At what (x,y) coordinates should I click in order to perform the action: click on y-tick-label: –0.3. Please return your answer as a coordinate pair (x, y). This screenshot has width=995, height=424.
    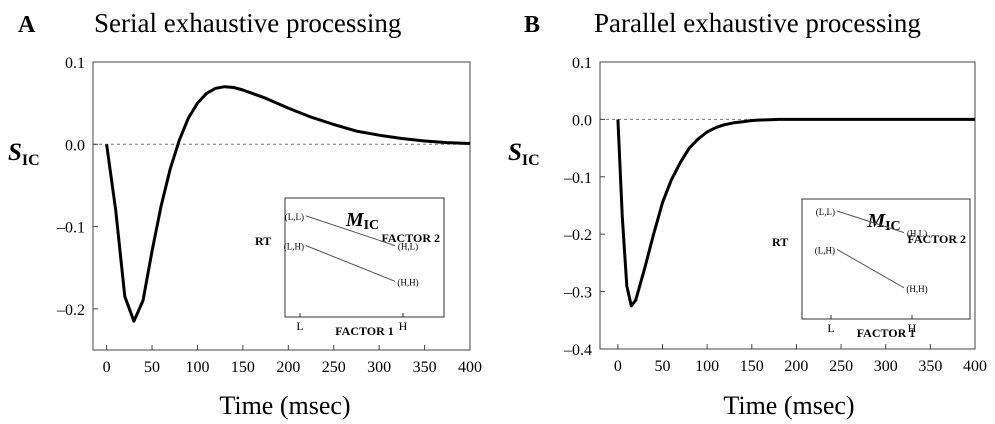
    Looking at the image, I should click on (577, 293).